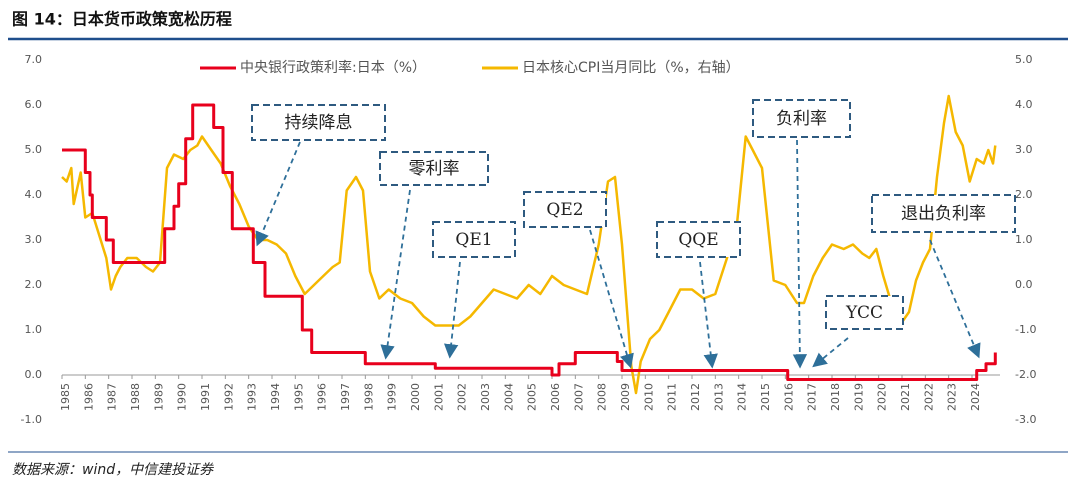 The width and height of the screenshot is (1080, 496). What do you see at coordinates (1024, 104) in the screenshot?
I see `y2-tick-label: 4.0` at bounding box center [1024, 104].